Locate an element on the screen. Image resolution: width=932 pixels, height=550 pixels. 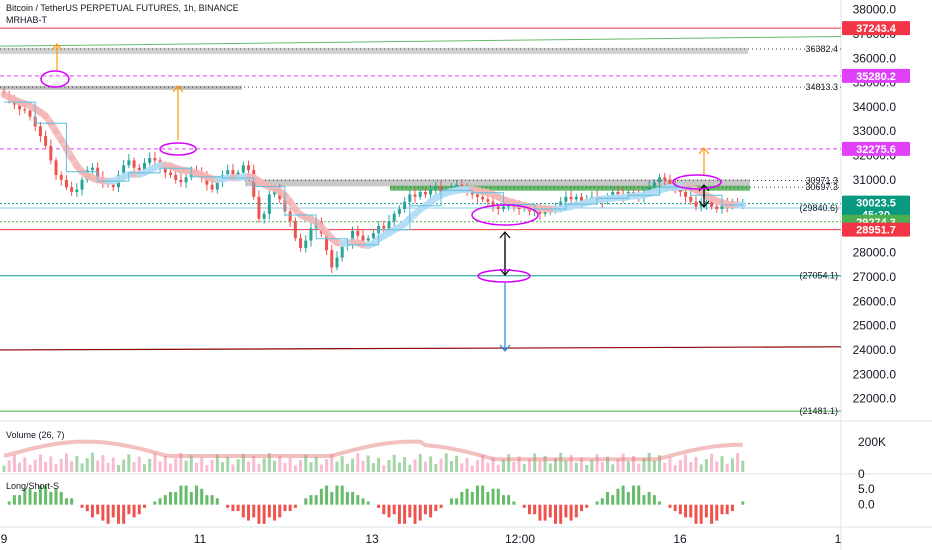
volume-panel: 200K 0 is located at coordinates (444, 458).